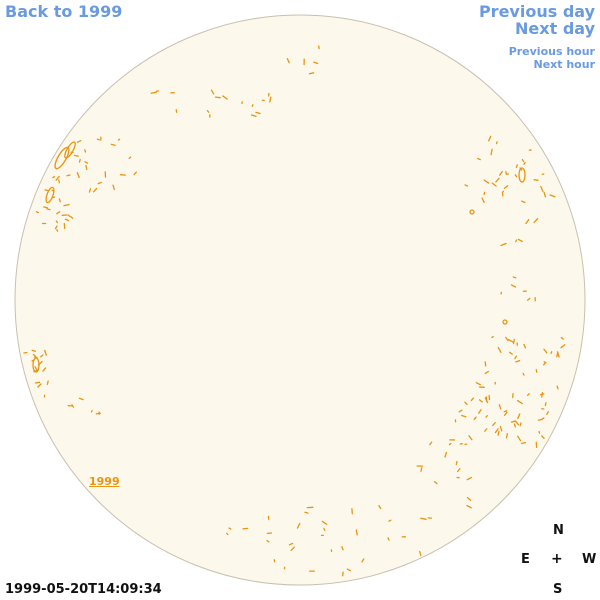  Describe the element at coordinates (83, 589) in the screenshot. I see `observation-timestamp: 1999-05-20T14:09:34` at that location.